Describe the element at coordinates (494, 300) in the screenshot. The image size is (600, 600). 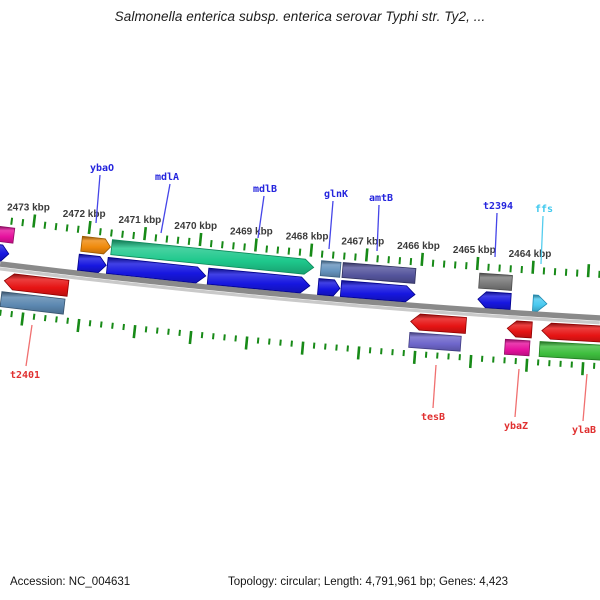
I see `gene-feature-t2394-cds-forward` at that location.